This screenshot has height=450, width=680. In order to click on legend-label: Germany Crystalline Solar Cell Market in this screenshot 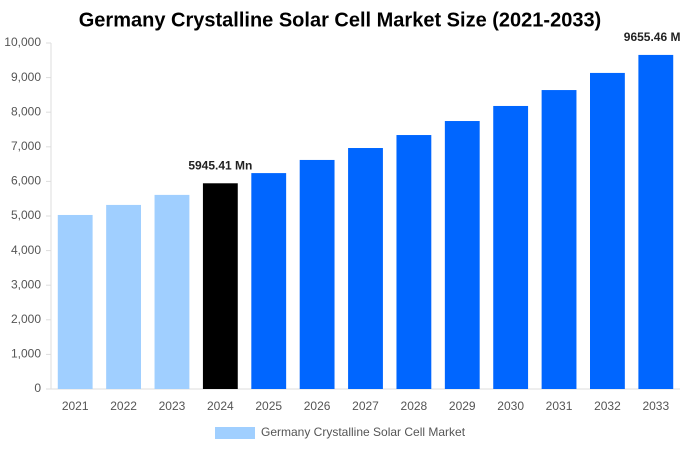, I will do `click(363, 432)`.